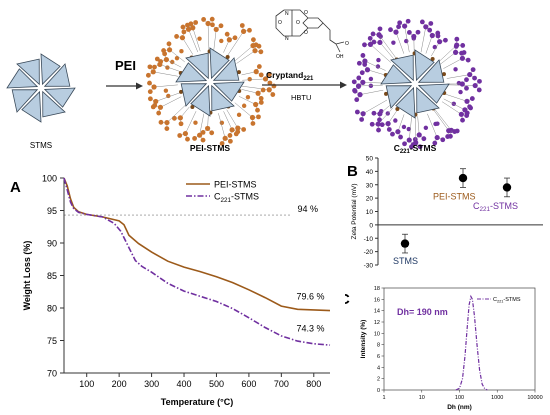 This screenshot has height=415, width=550. Describe the element at coordinates (422, 398) in the screenshot. I see `dls-x-tick-label: 10` at that location.